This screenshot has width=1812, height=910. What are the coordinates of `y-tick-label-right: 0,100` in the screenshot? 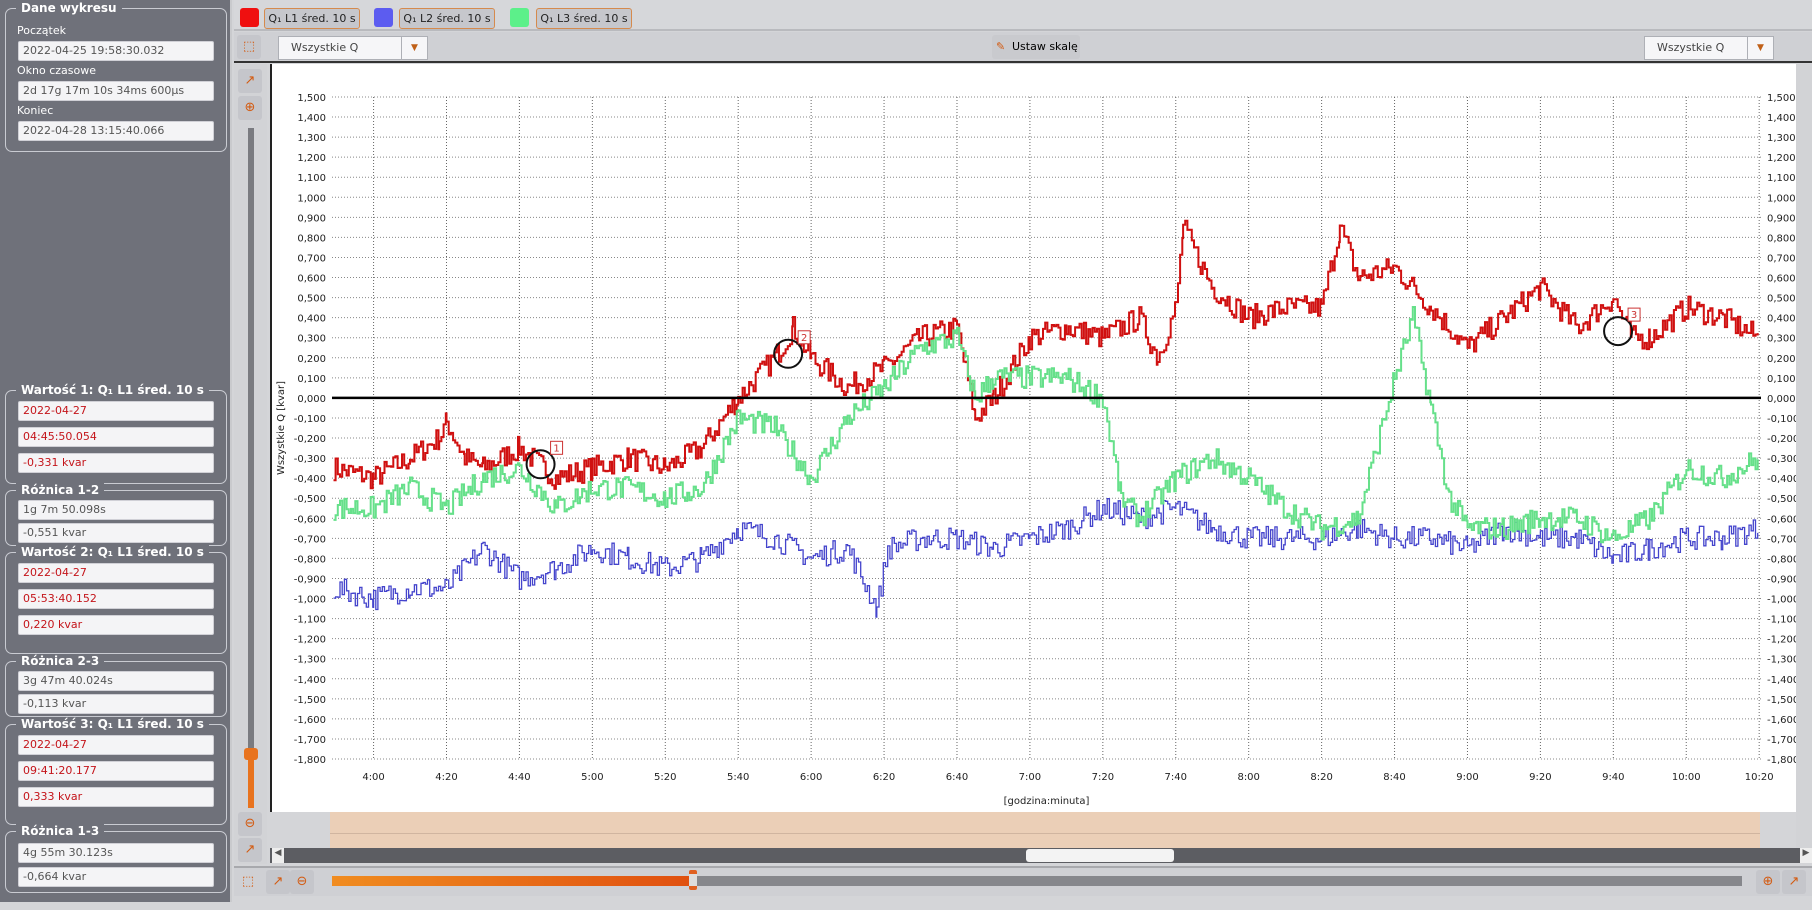 It's located at (1781, 379).